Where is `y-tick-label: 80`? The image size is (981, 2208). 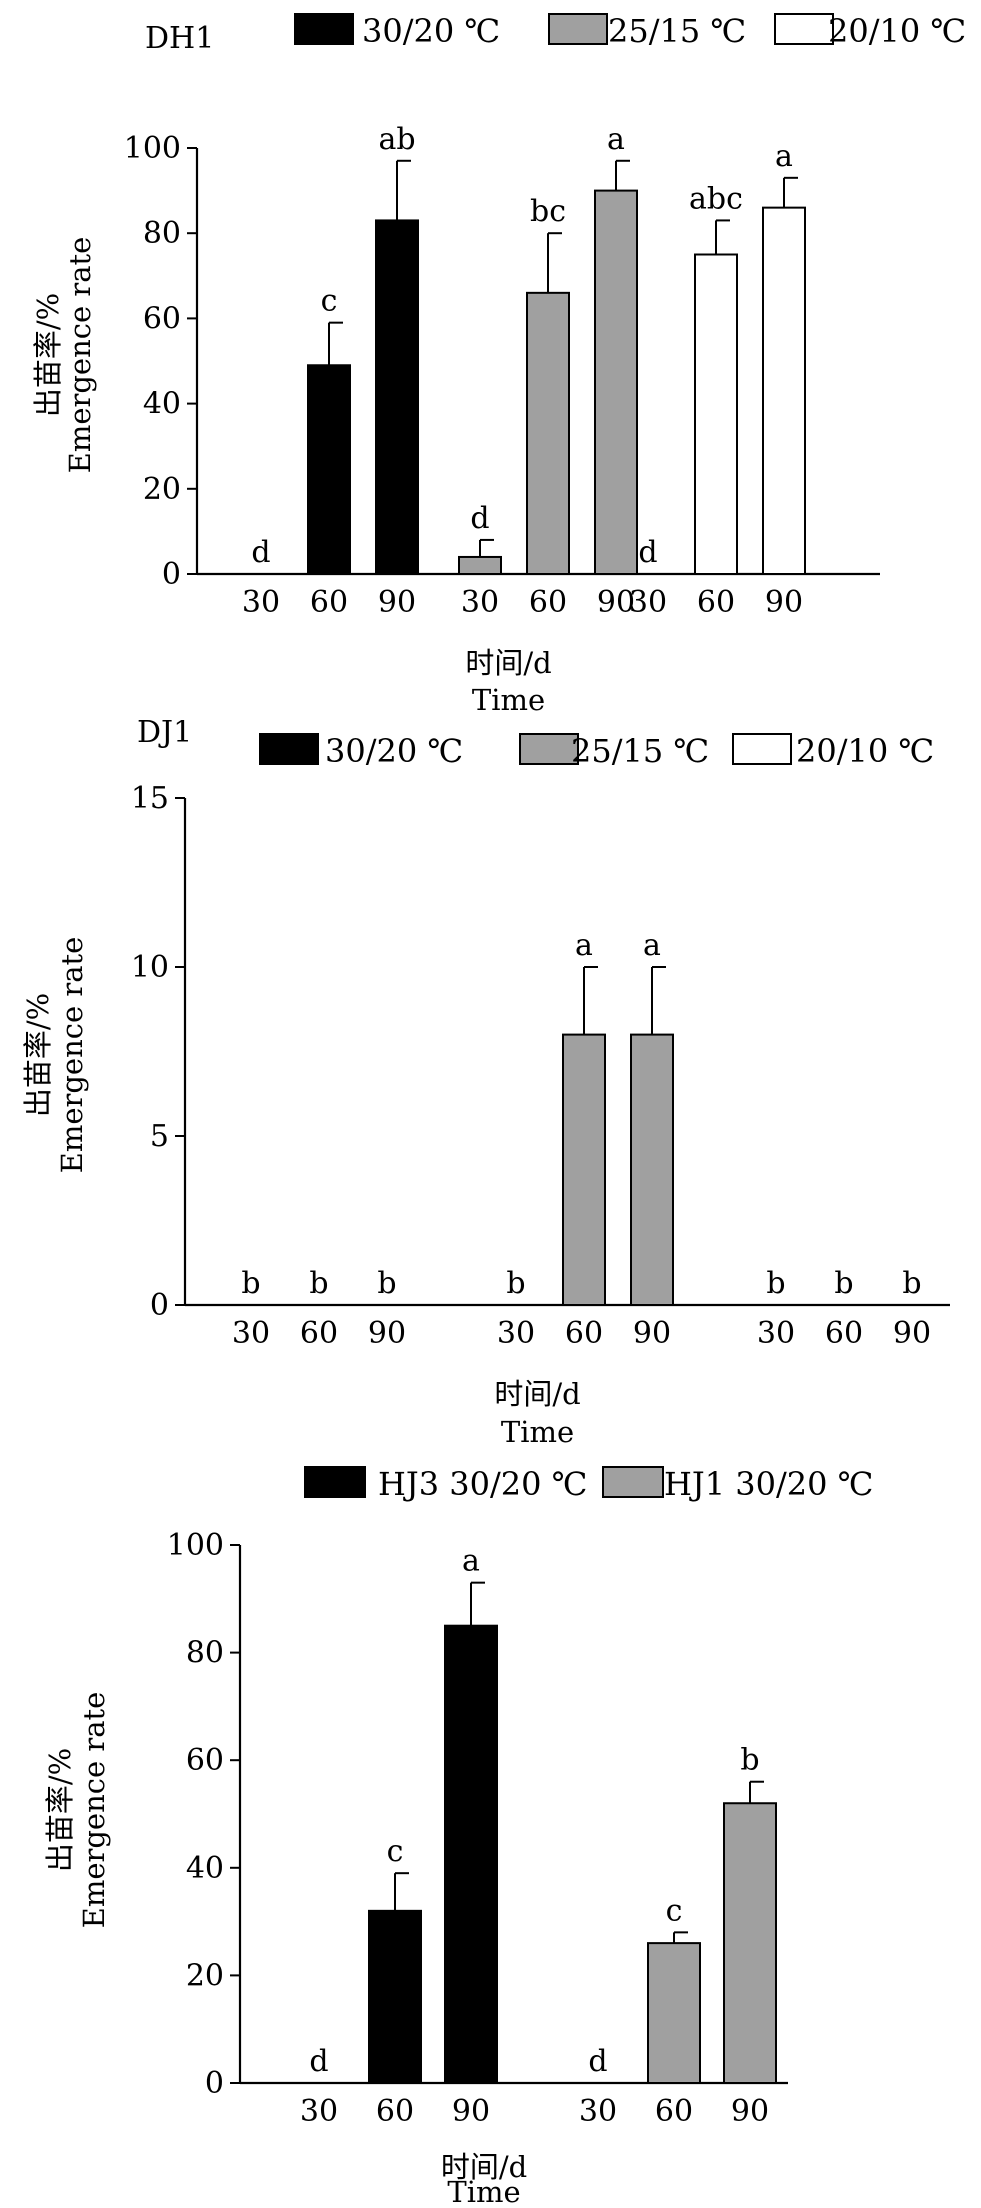
y-tick-label: 80 is located at coordinates (162, 233).